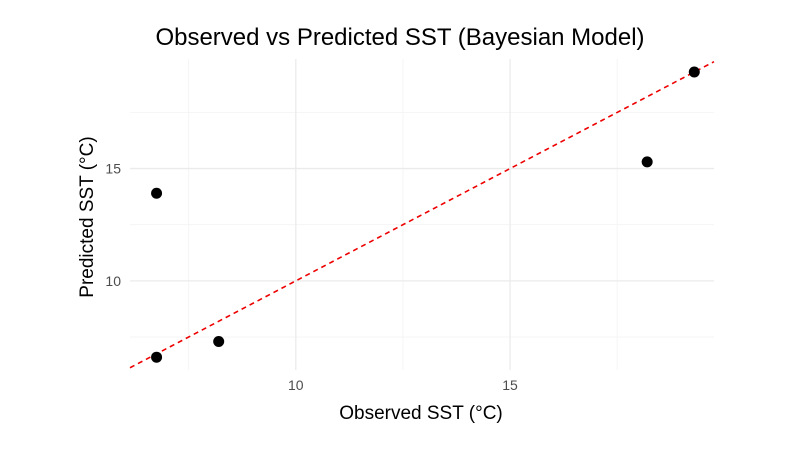 This screenshot has height=451, width=794. I want to click on x-tick-label: 10, so click(296, 385).